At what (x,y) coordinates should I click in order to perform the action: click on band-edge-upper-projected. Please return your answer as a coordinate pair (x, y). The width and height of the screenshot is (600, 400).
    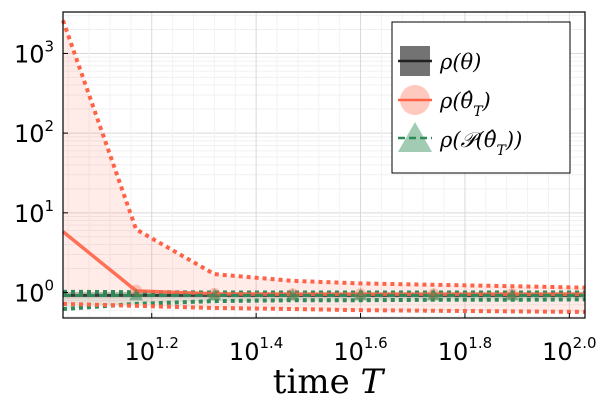
    Looking at the image, I should click on (323, 292).